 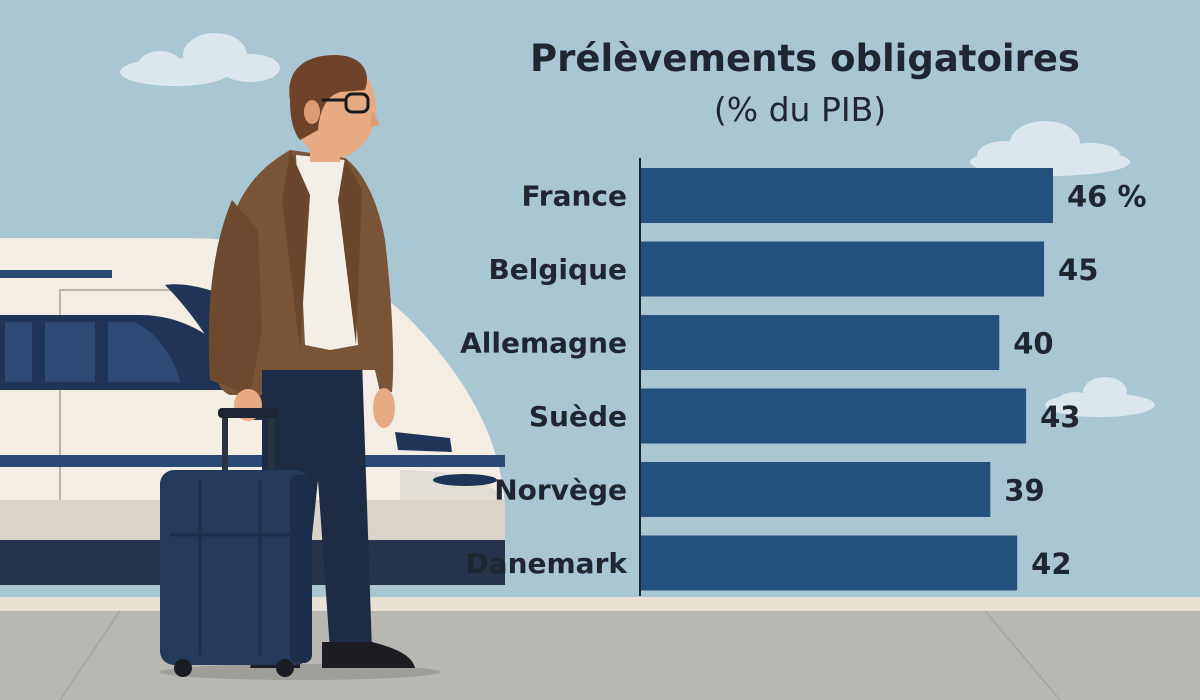 What do you see at coordinates (1078, 270) in the screenshot?
I see `value-label: 45` at bounding box center [1078, 270].